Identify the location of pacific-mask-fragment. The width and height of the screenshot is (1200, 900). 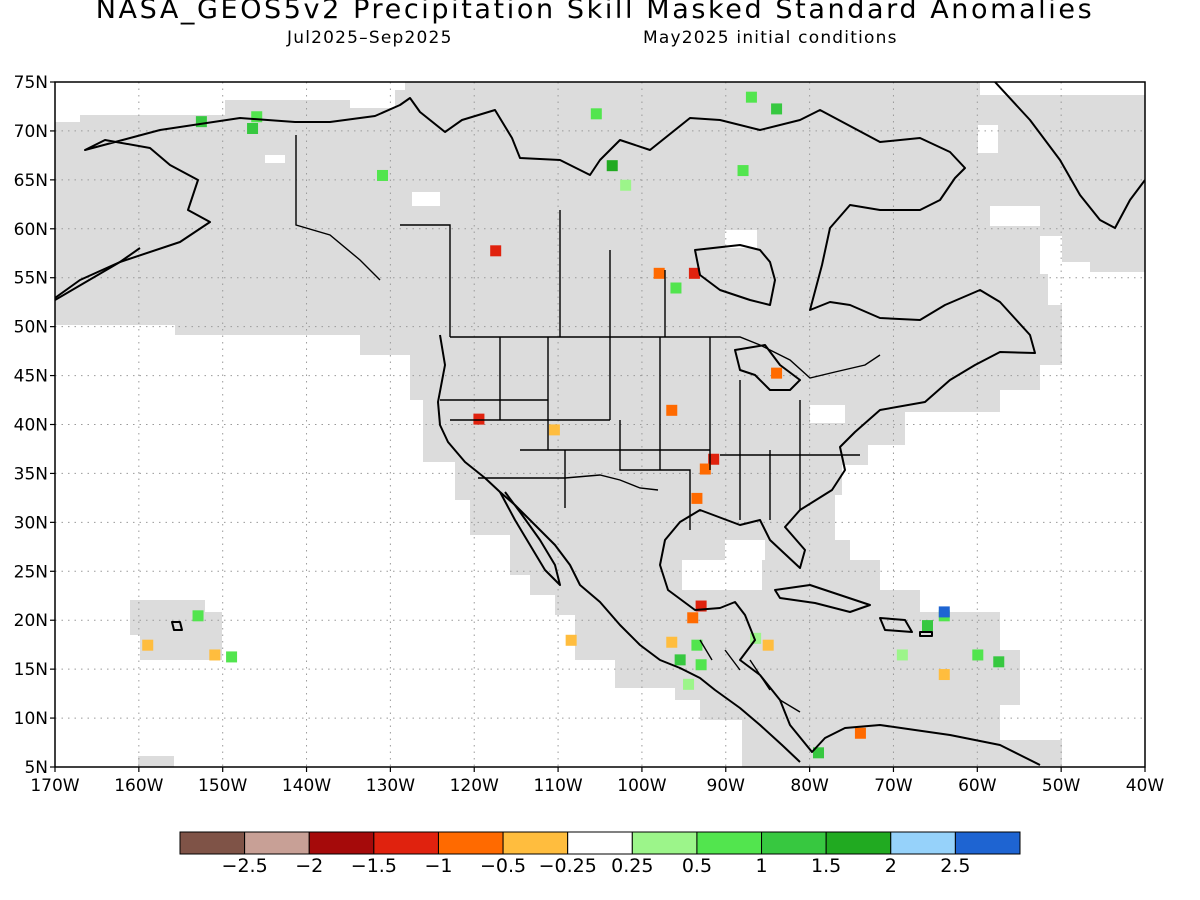
(156, 761).